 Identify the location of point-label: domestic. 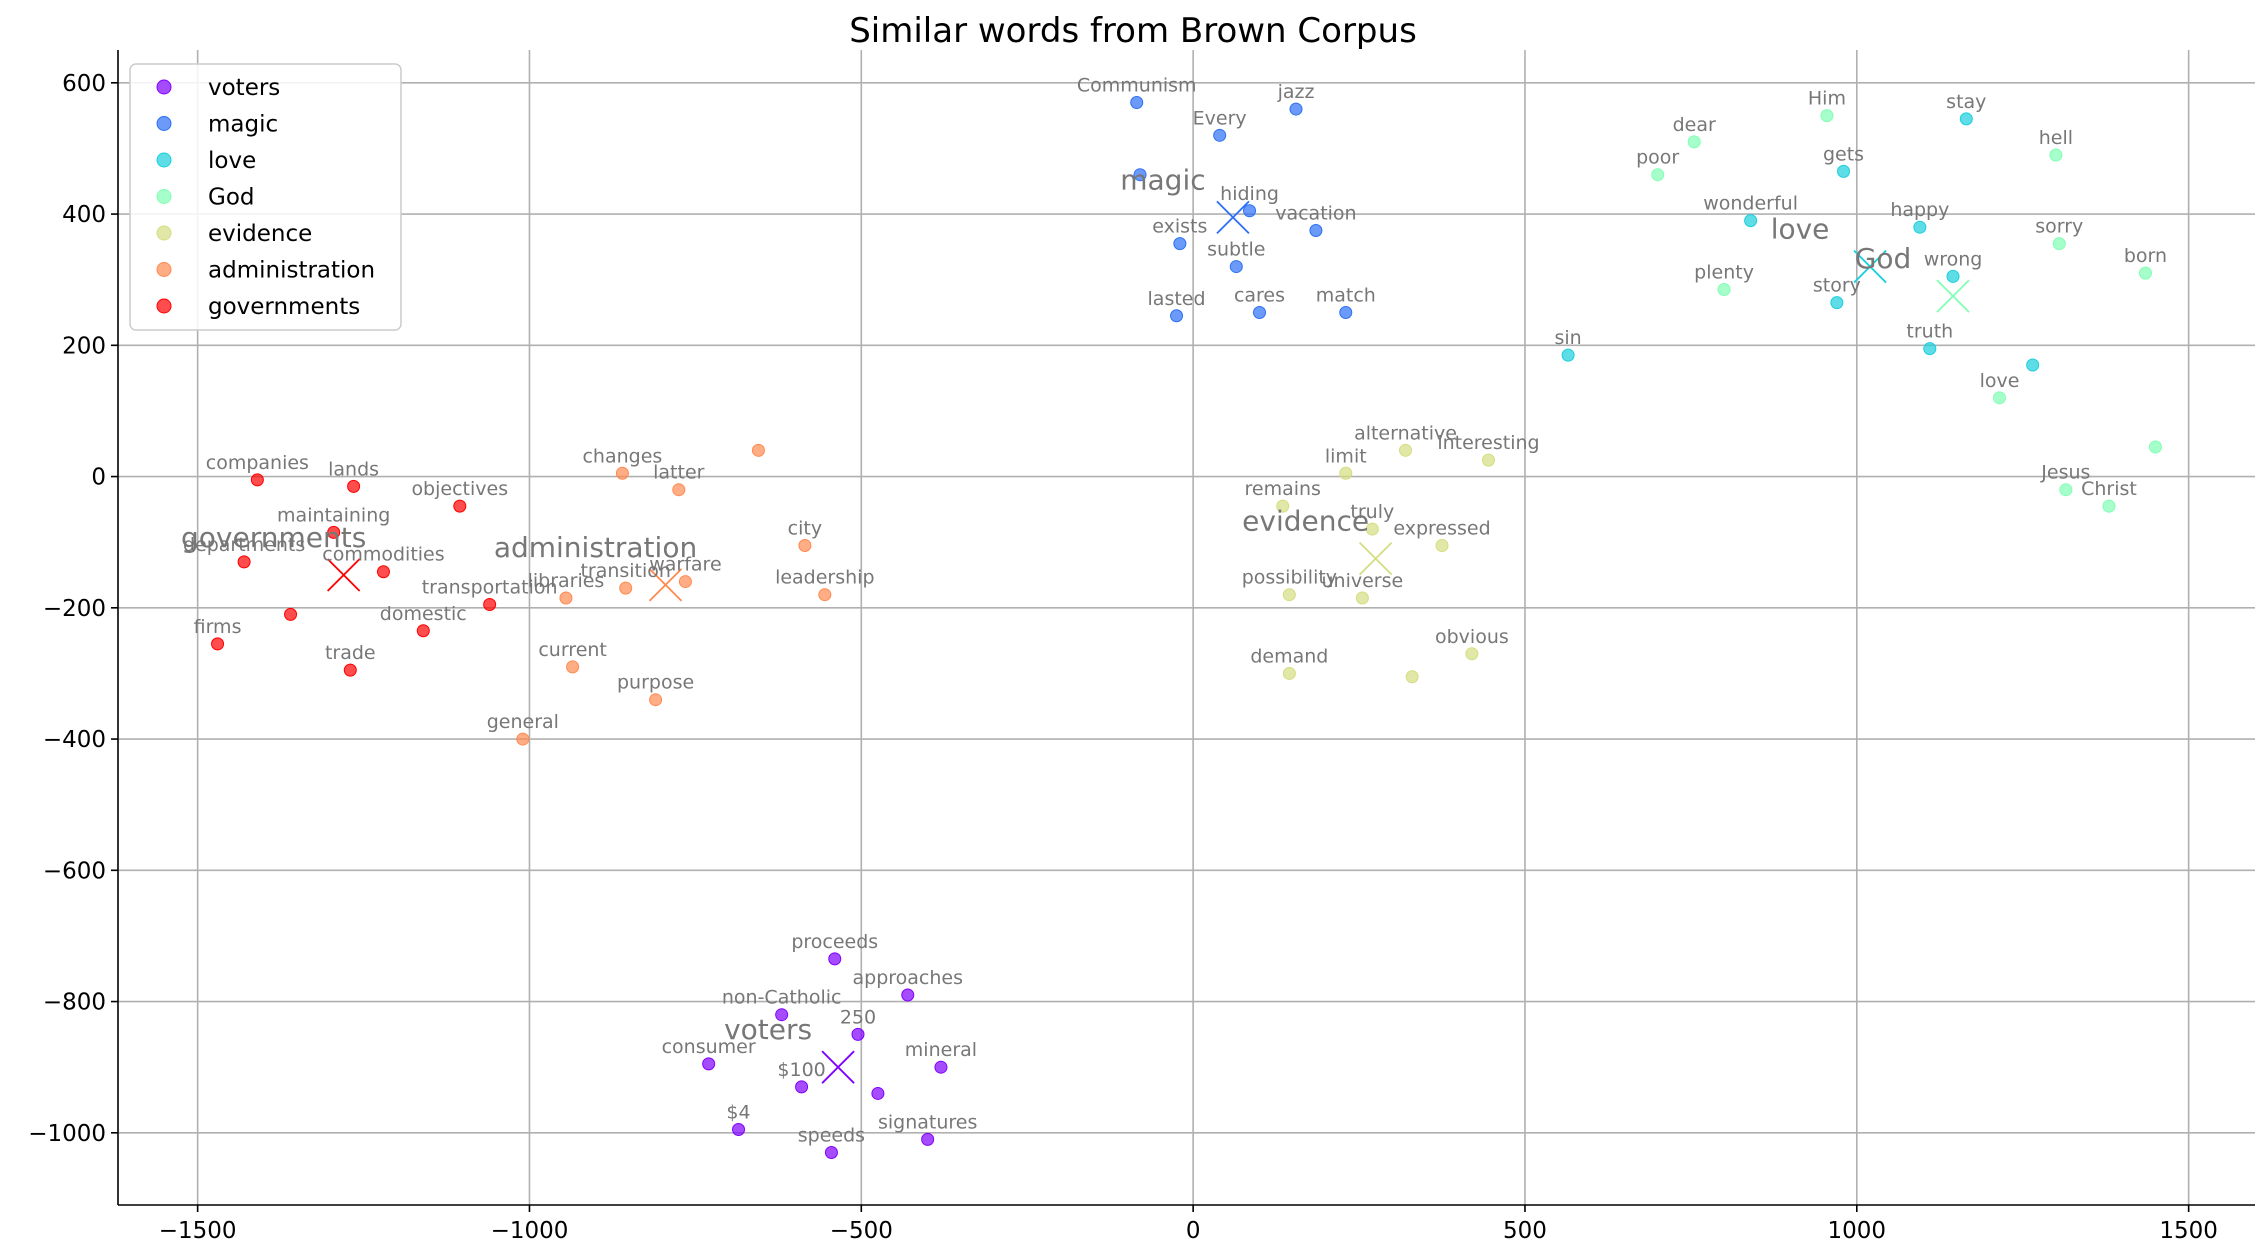
(423, 614).